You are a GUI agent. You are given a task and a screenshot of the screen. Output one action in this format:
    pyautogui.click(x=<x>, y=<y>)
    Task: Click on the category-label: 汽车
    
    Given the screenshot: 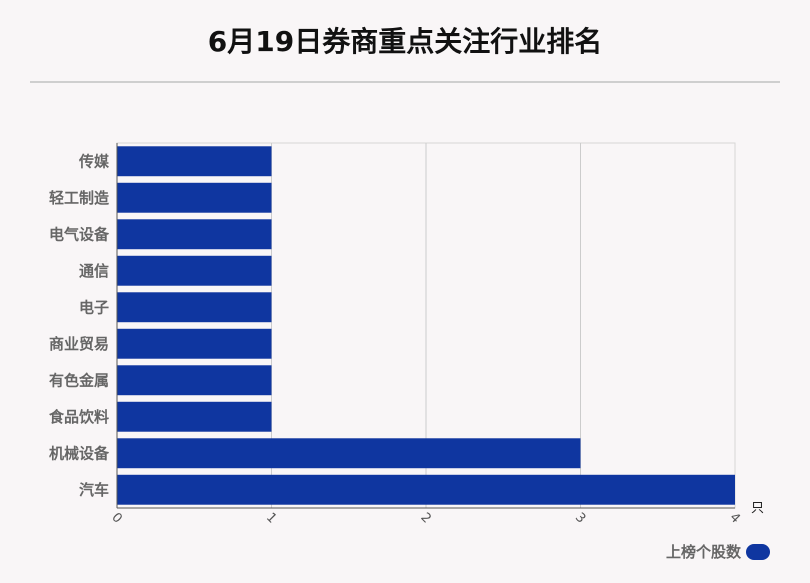 What is the action you would take?
    pyautogui.click(x=94, y=490)
    